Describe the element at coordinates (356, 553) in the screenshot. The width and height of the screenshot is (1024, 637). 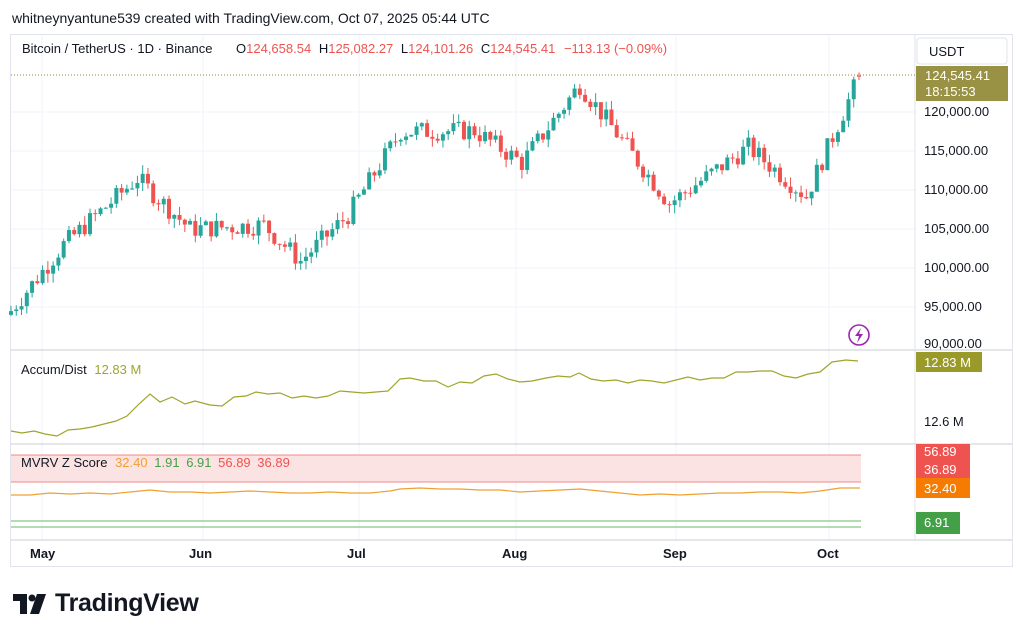
I see `time-label-jul: Jul` at that location.